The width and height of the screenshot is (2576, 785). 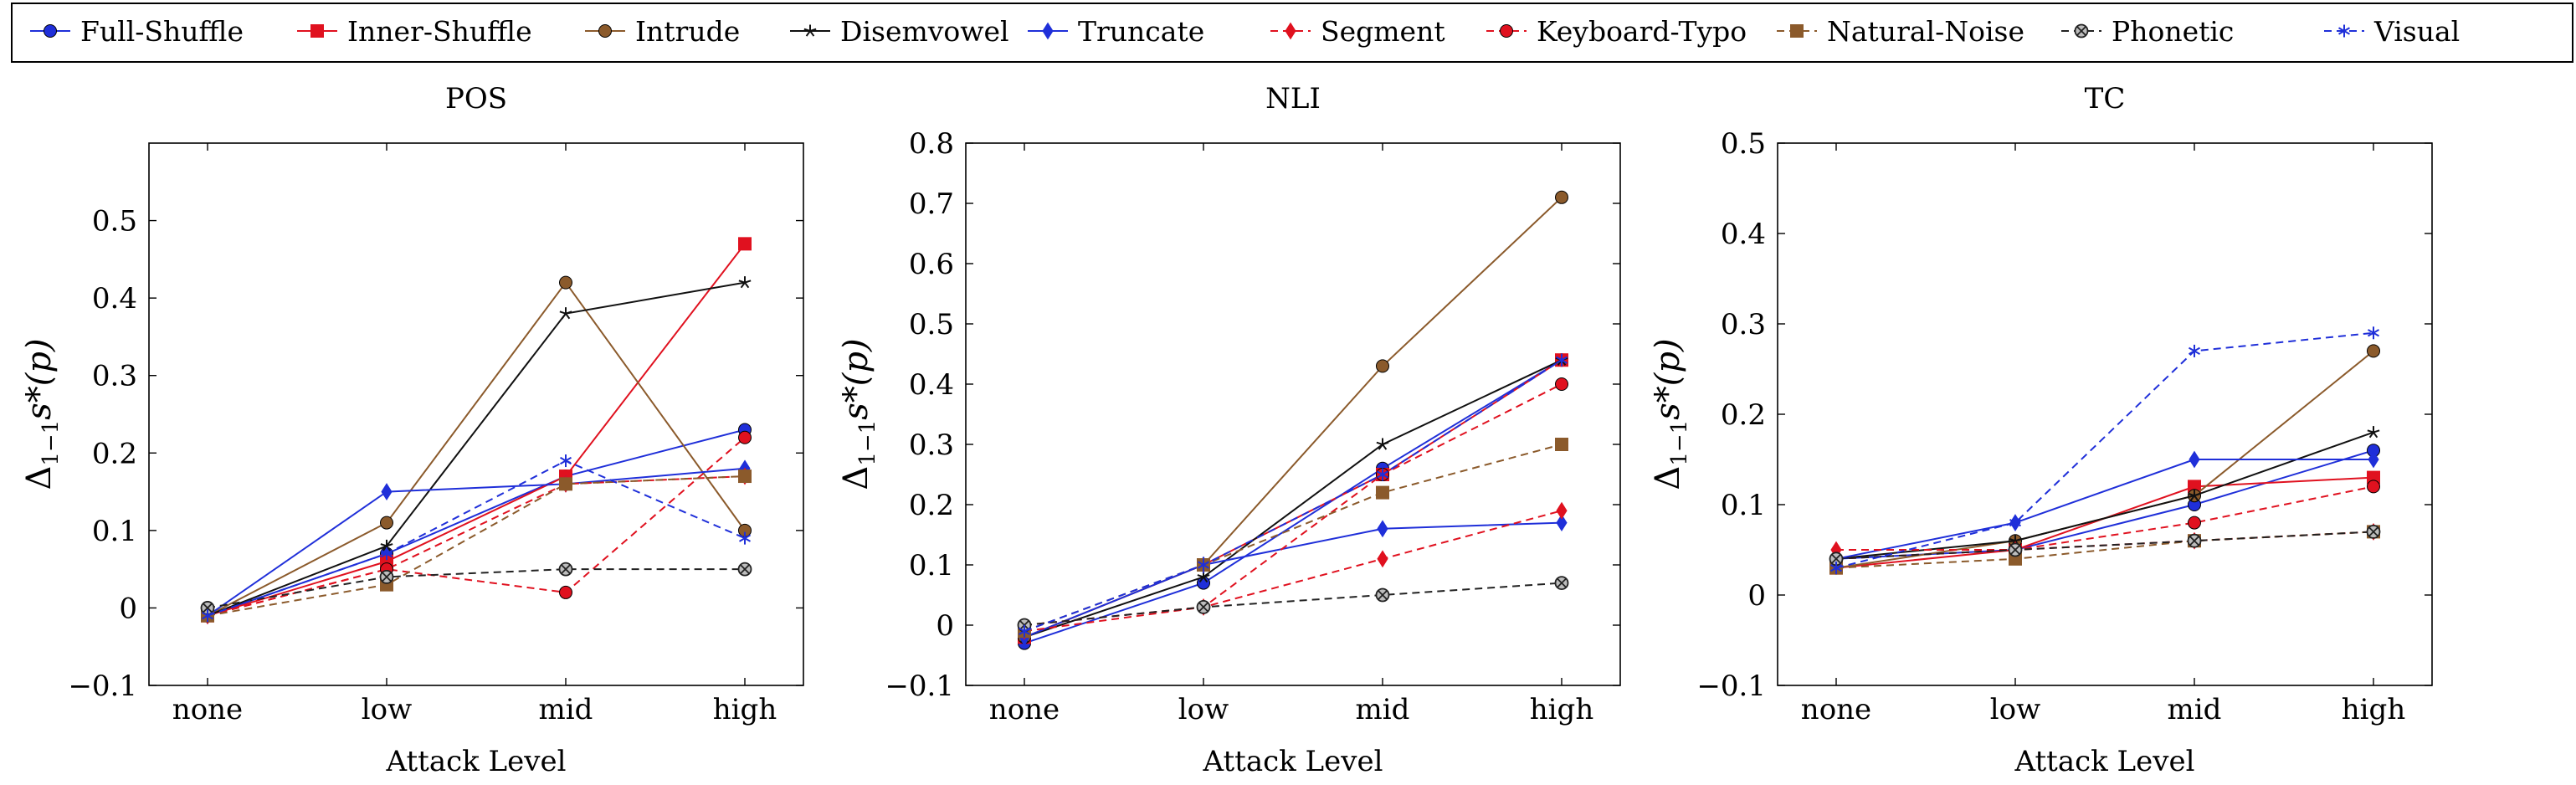 I want to click on legend-label: Inner-Shuffle, so click(x=439, y=31).